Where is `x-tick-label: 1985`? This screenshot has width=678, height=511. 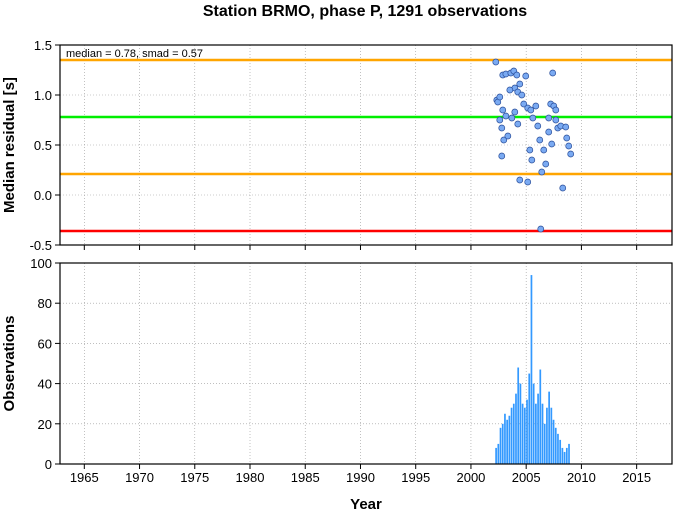
x-tick-label: 1985 is located at coordinates (305, 477).